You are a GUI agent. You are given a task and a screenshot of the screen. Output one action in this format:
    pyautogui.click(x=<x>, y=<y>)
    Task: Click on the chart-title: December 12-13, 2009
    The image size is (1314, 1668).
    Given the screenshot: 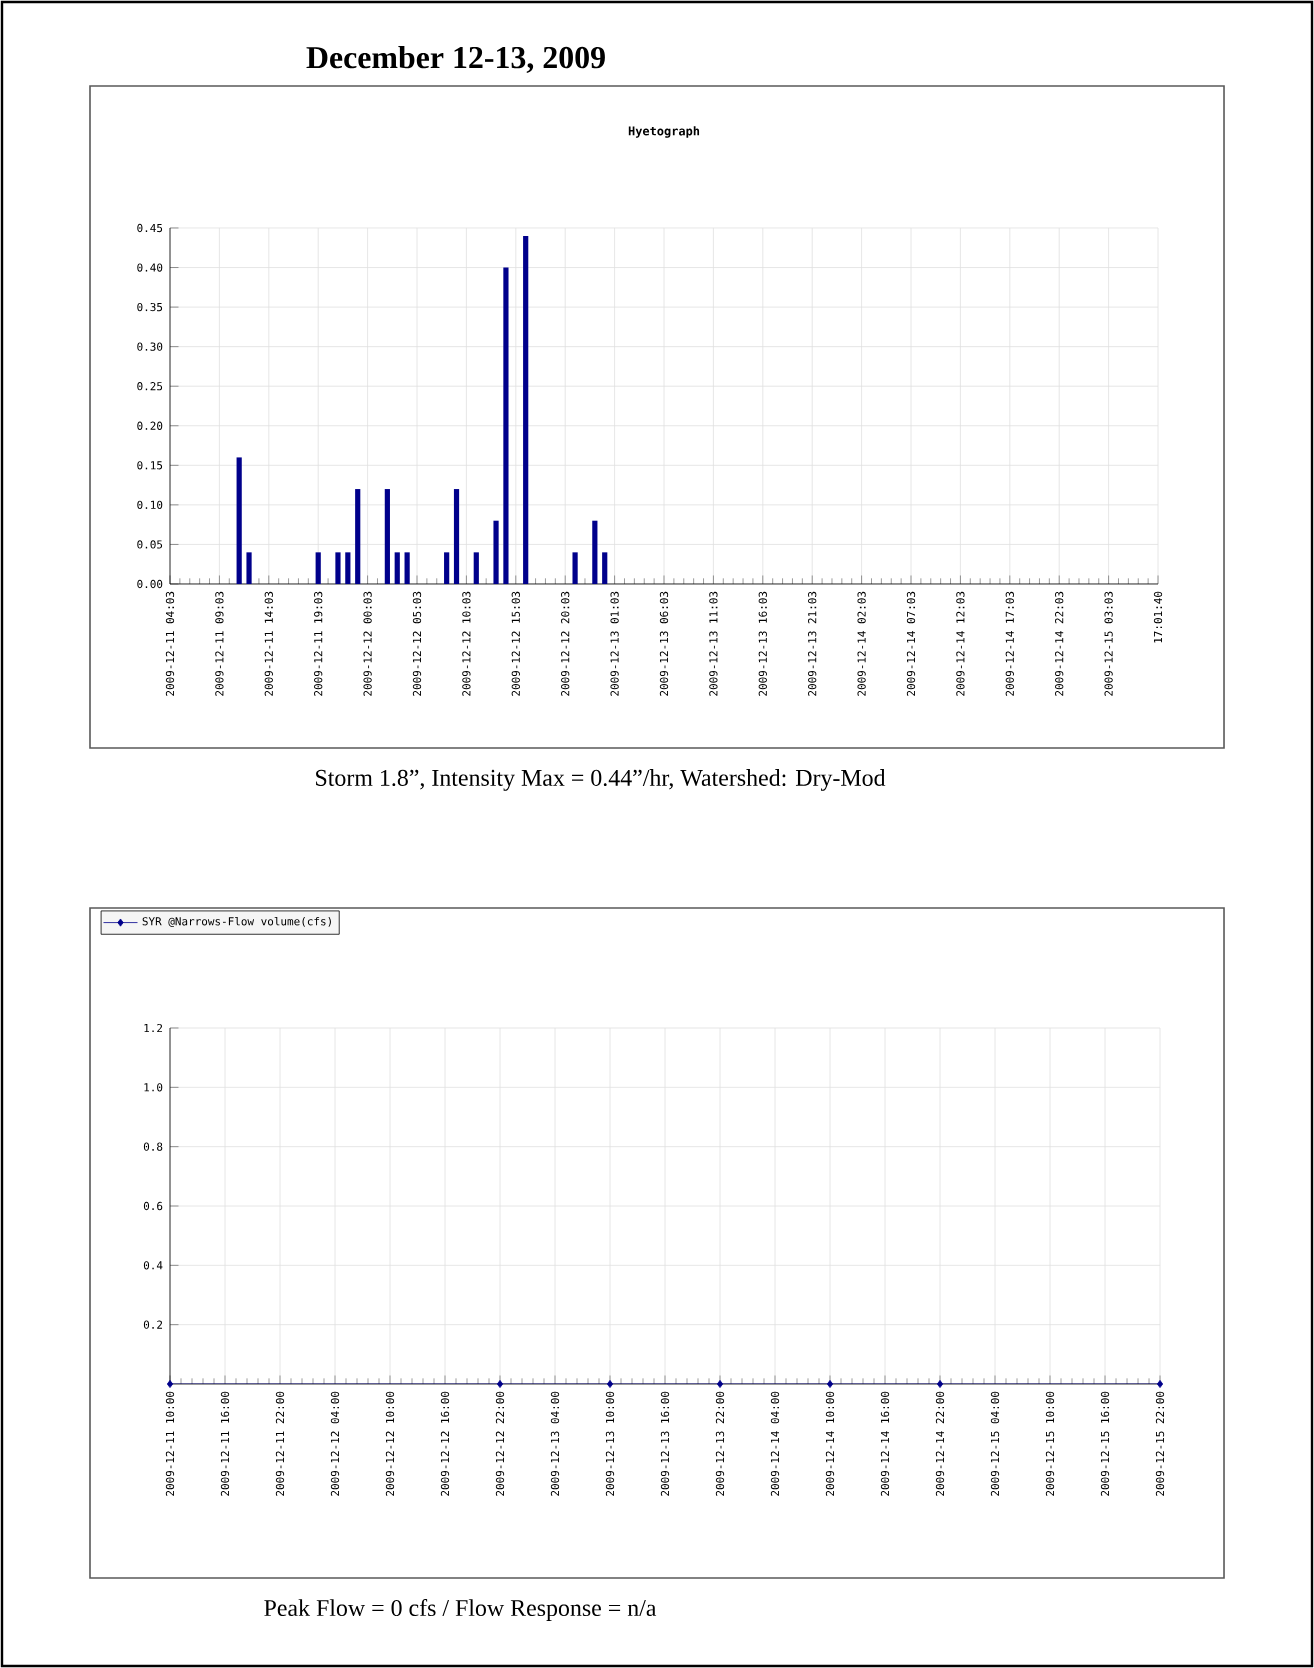 What is the action you would take?
    pyautogui.click(x=455, y=59)
    